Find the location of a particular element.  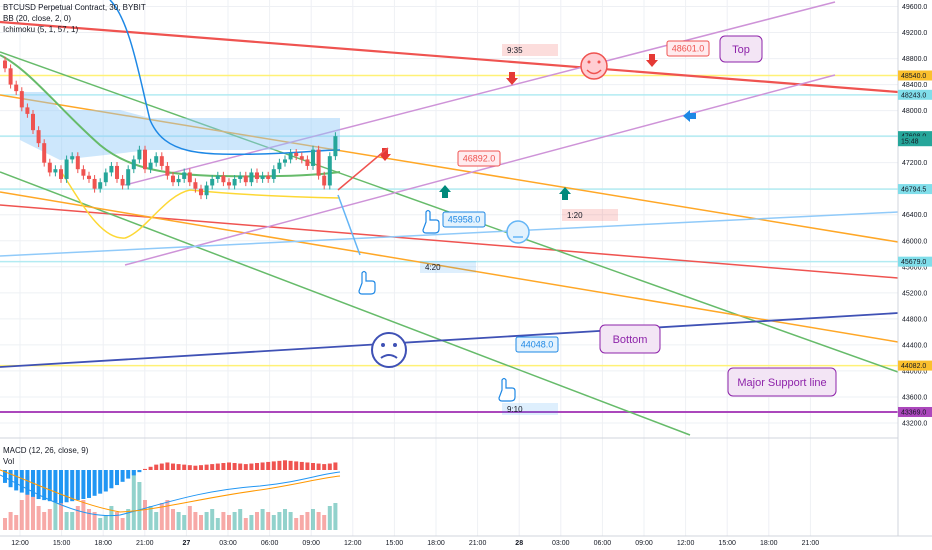

price-label: 48243.0 is located at coordinates (913, 95).